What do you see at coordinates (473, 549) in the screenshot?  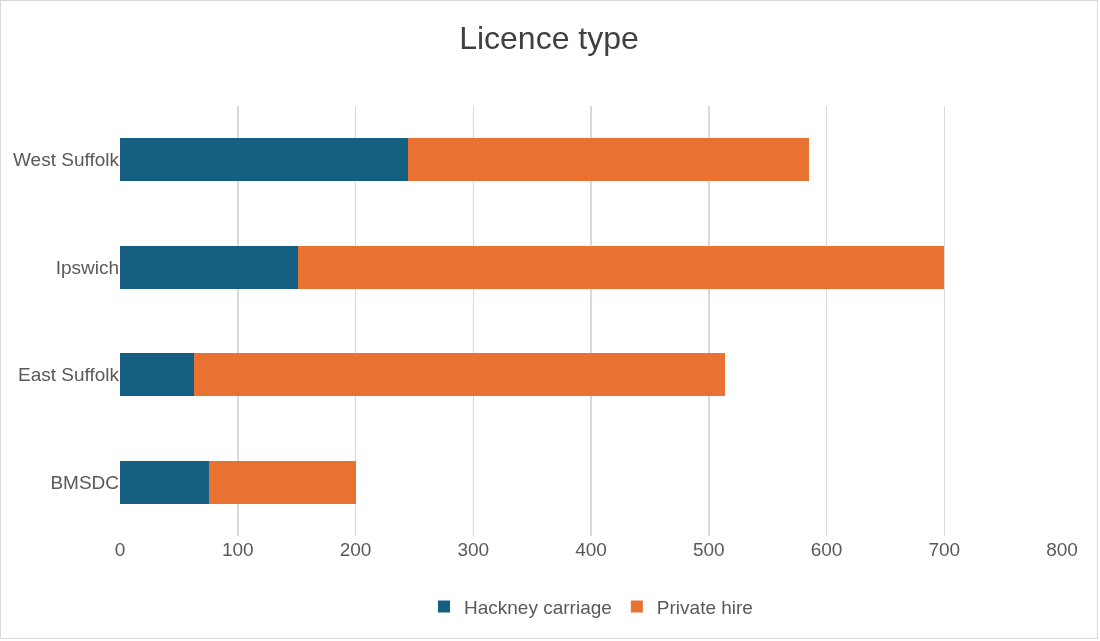 I see `x-tick-label: 300` at bounding box center [473, 549].